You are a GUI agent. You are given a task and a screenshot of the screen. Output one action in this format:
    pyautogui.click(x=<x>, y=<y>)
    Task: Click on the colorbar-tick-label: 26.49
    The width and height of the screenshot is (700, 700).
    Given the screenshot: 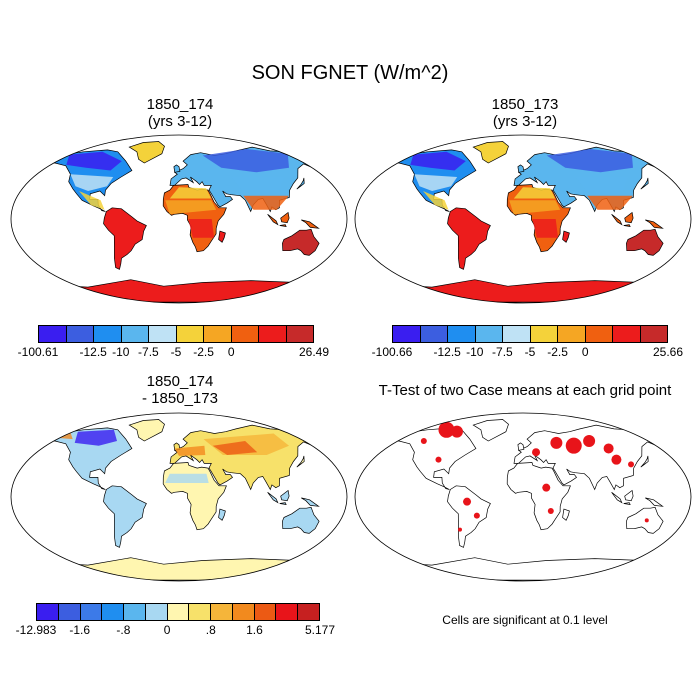 What is the action you would take?
    pyautogui.click(x=314, y=352)
    